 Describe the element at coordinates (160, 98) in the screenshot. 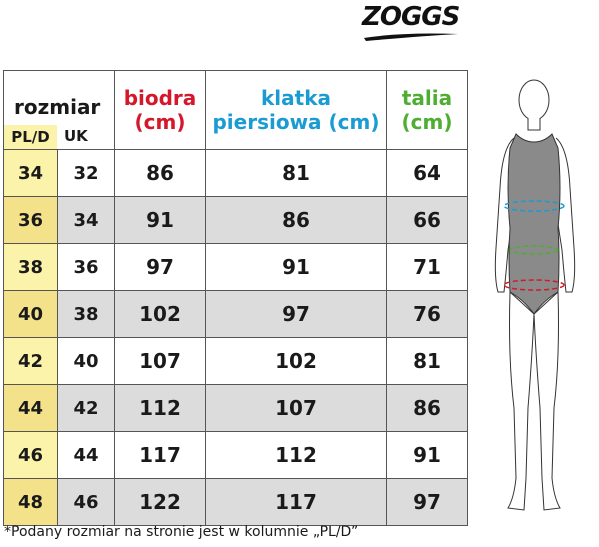

I see `biodra-label: biodra` at that location.